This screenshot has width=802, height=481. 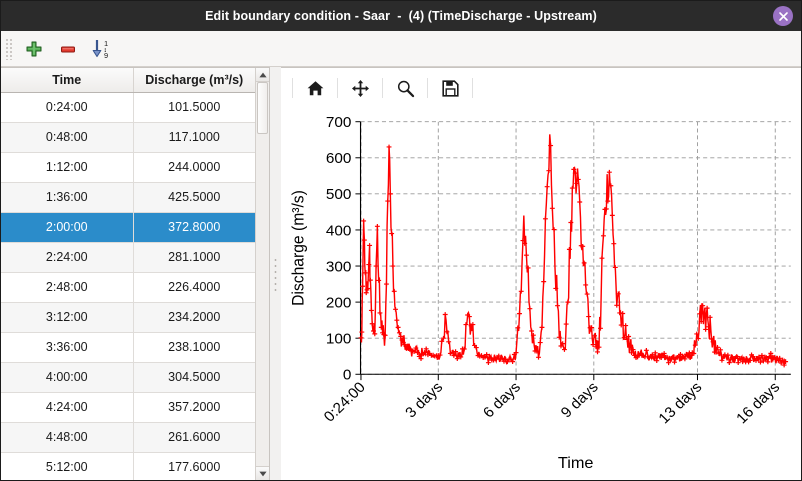 What do you see at coordinates (262, 75) in the screenshot?
I see `scroll-up-button` at bounding box center [262, 75].